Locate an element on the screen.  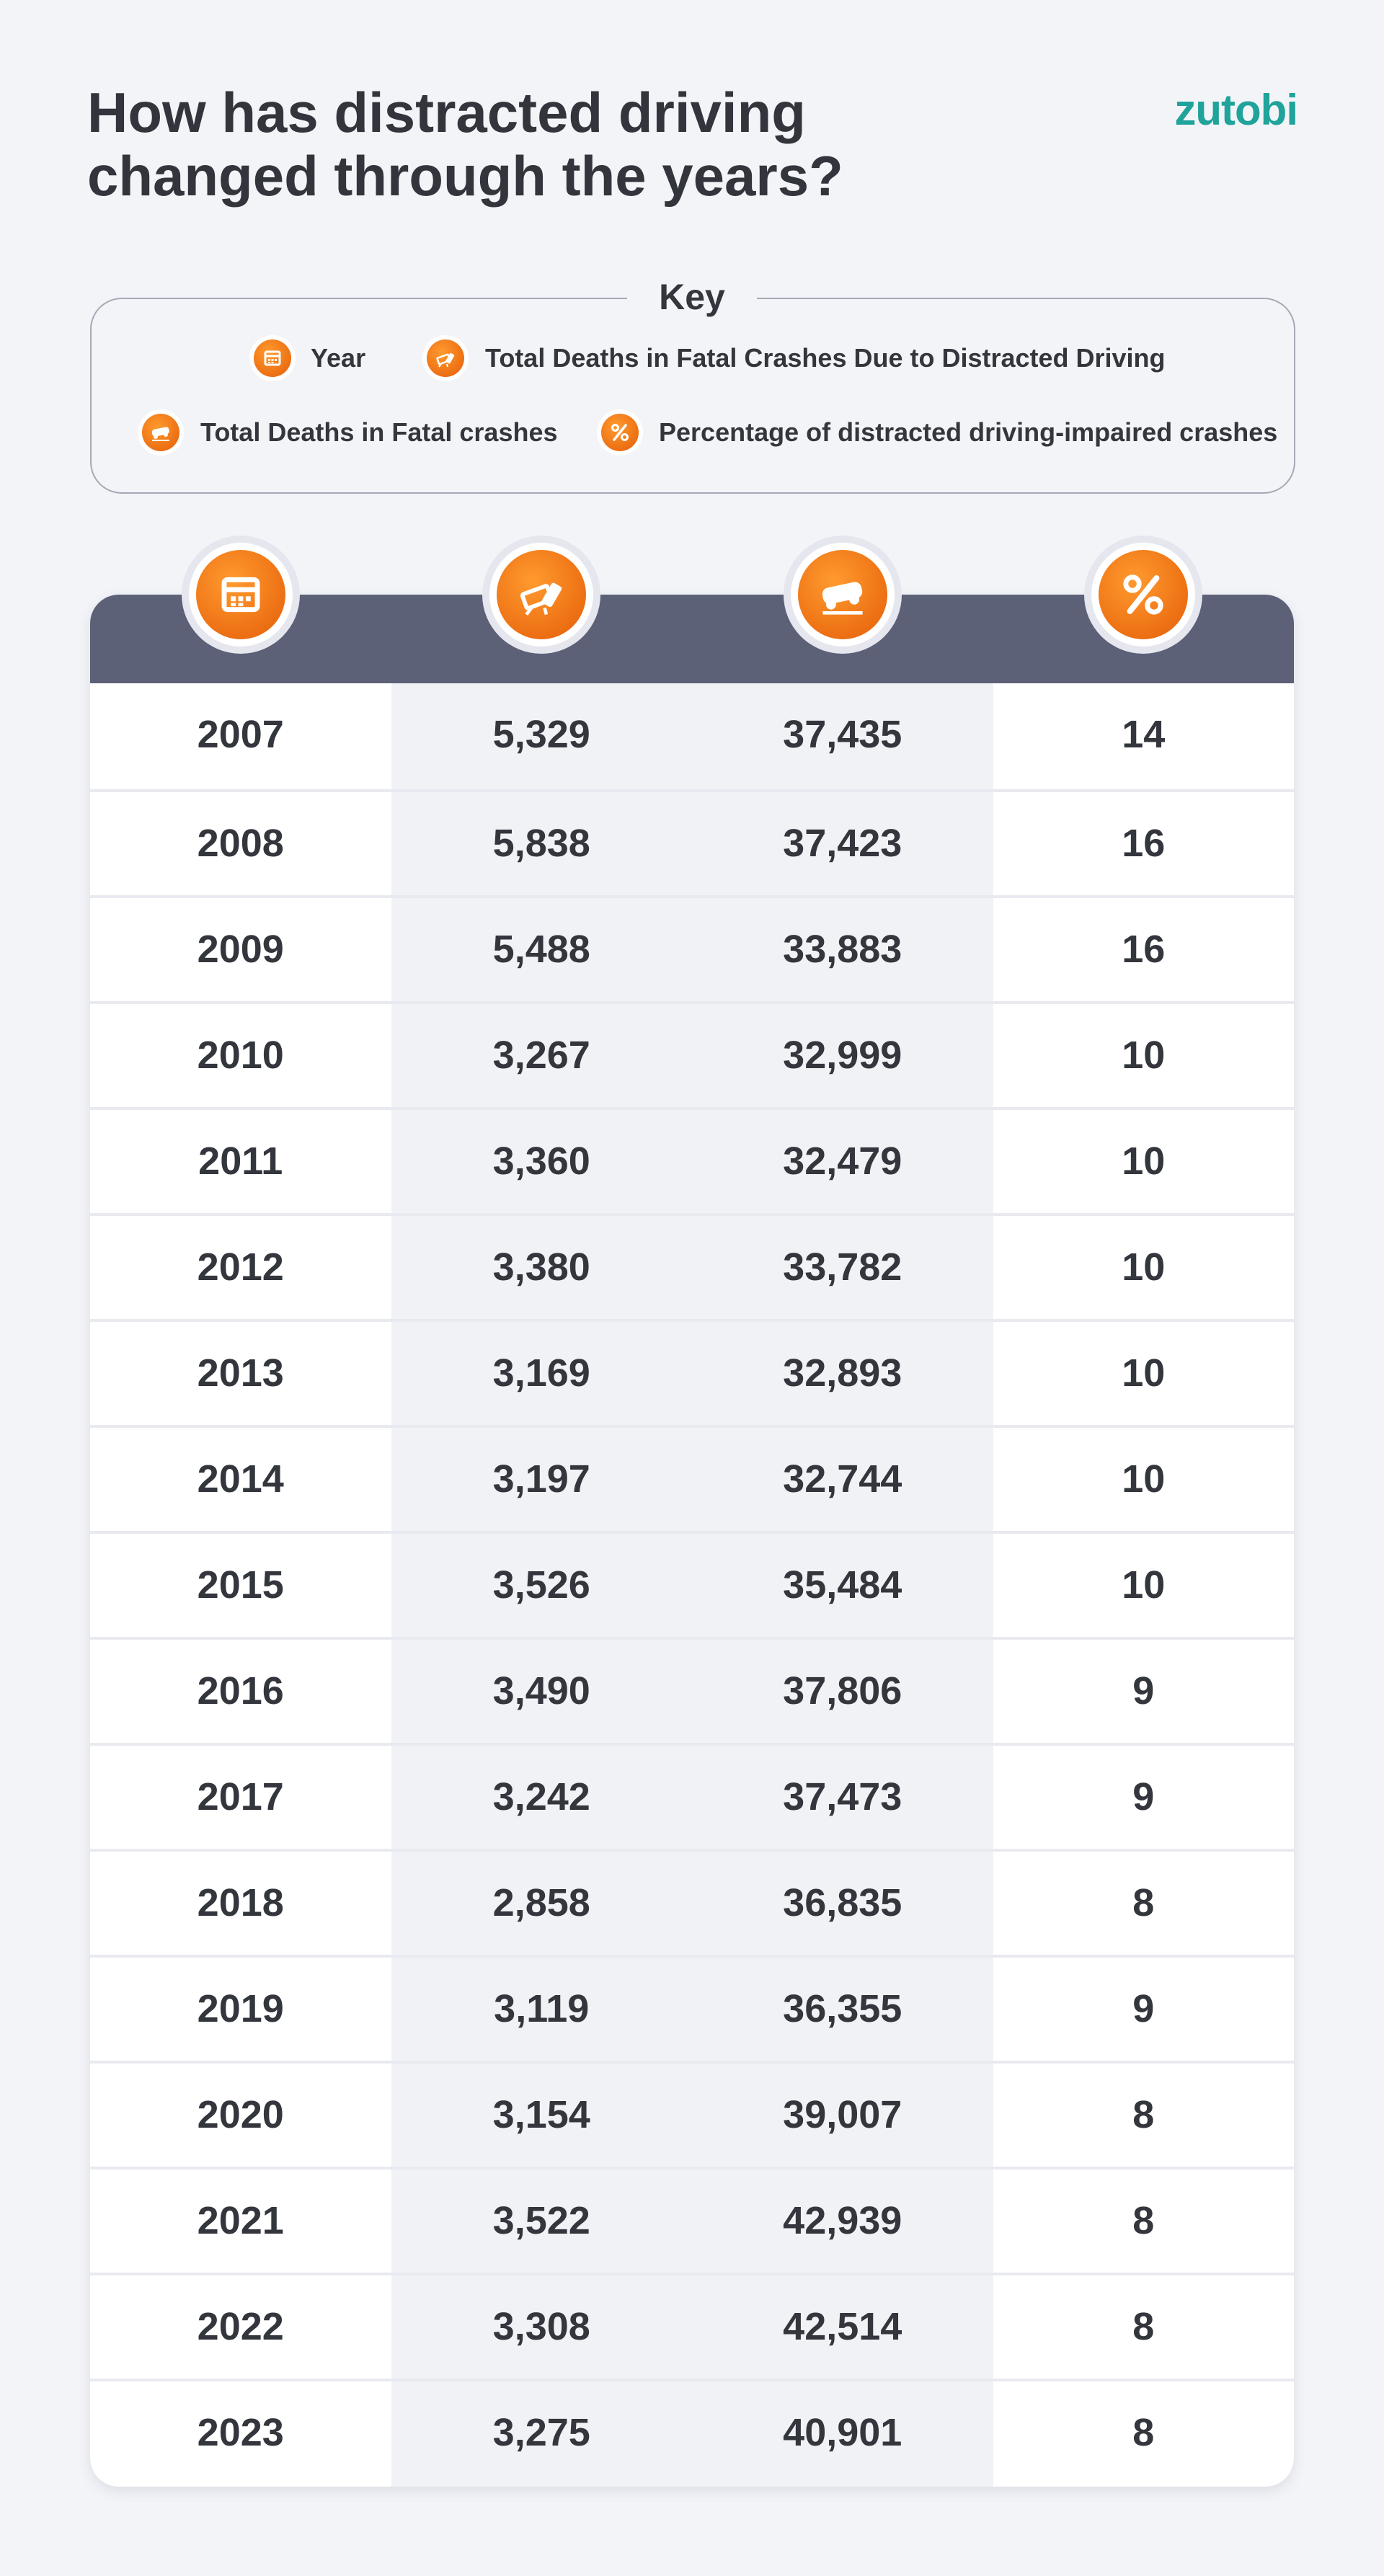
table-cell: 36,835 is located at coordinates (842, 1902).